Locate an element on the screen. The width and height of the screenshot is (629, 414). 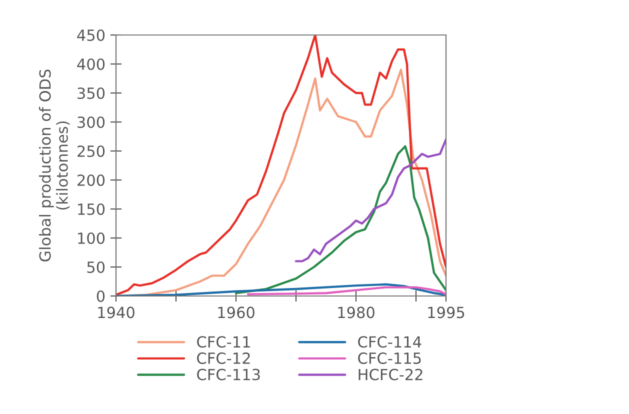
y-tick-label: 0 is located at coordinates (100, 296).